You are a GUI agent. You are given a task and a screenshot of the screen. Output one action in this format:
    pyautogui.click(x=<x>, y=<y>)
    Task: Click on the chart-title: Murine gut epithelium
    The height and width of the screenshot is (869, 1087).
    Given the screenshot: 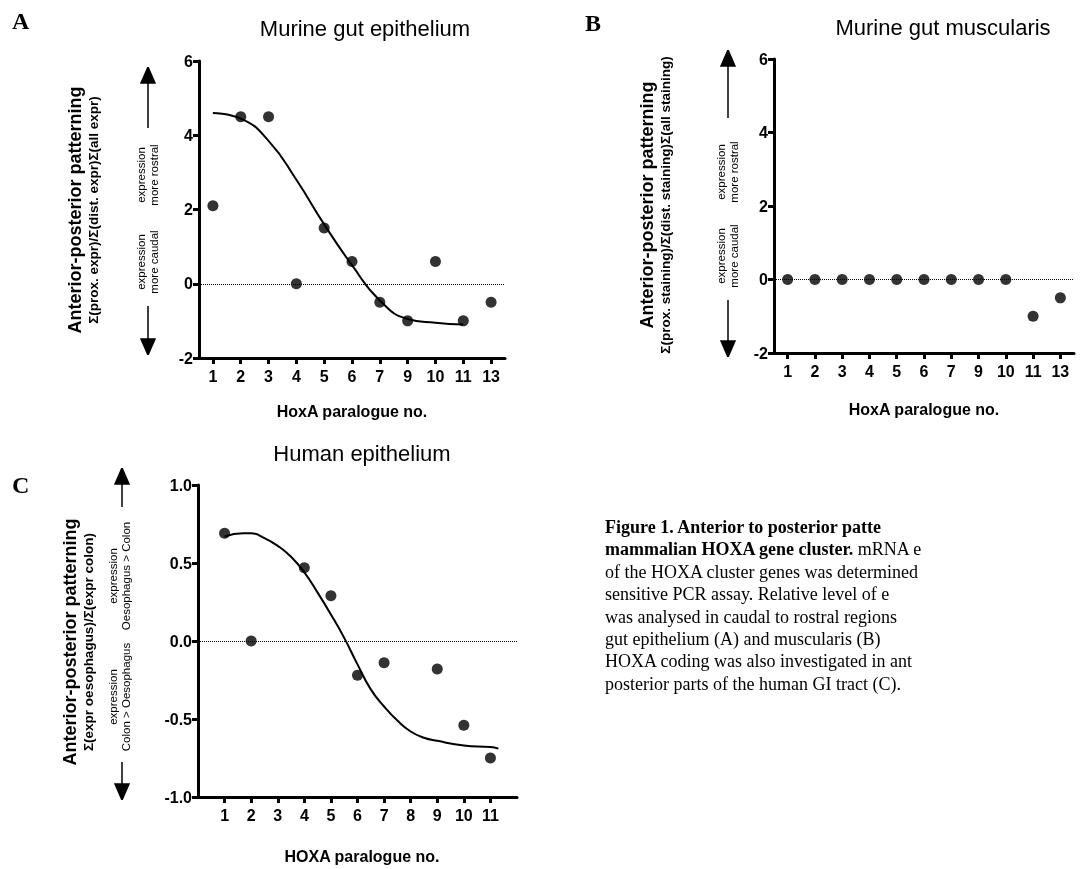 What is the action you would take?
    pyautogui.click(x=365, y=29)
    